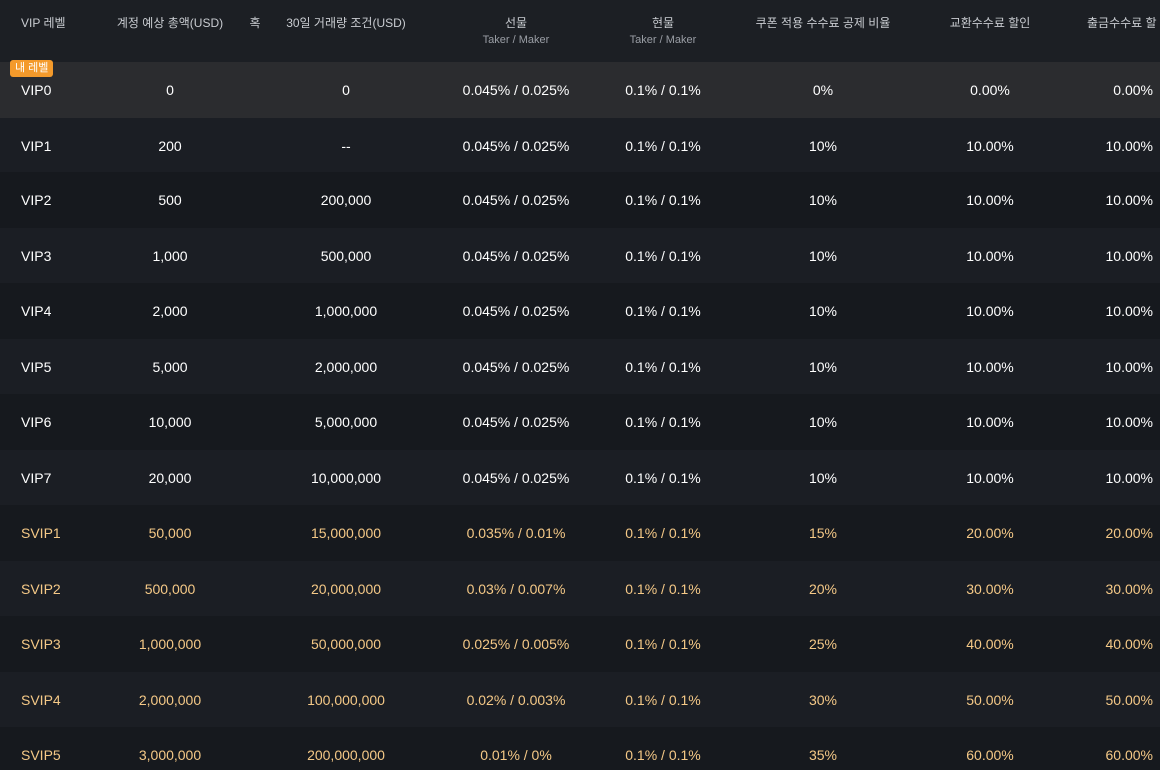  I want to click on cell-vip-level: VIP3, so click(36, 256).